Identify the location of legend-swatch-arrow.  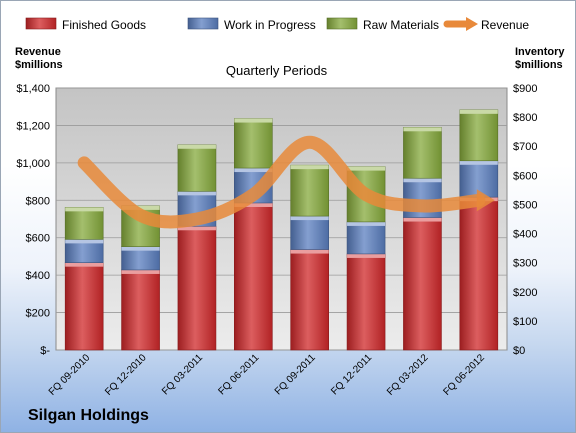
(472, 24).